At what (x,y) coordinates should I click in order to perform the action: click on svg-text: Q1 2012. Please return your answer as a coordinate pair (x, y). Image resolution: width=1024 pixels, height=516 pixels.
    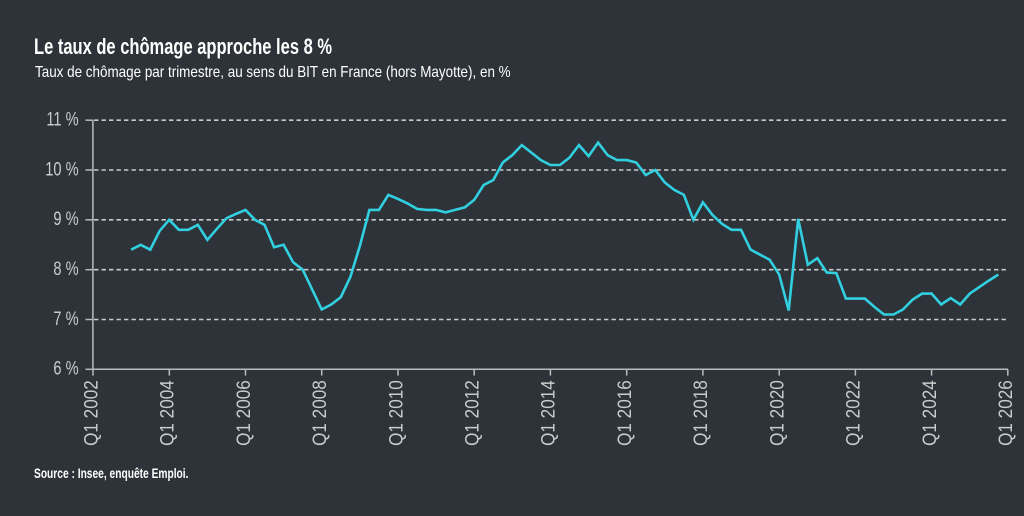
    Looking at the image, I should click on (472, 413).